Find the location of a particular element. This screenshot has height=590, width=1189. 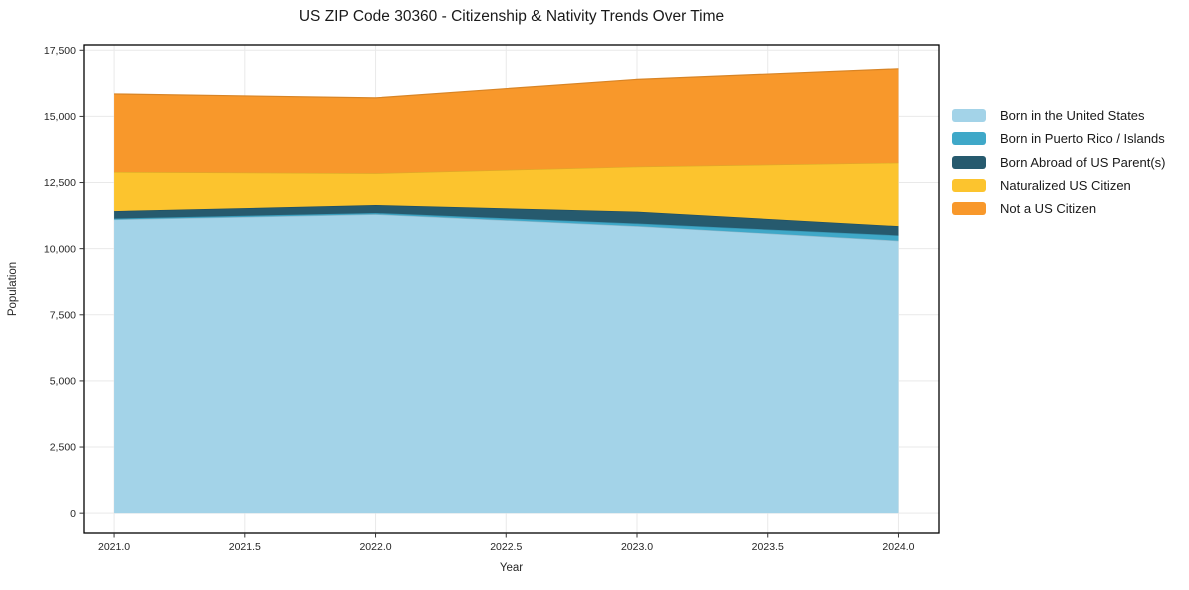

legend-item: Born in Puerto Rico / Islands is located at coordinates (1058, 138).